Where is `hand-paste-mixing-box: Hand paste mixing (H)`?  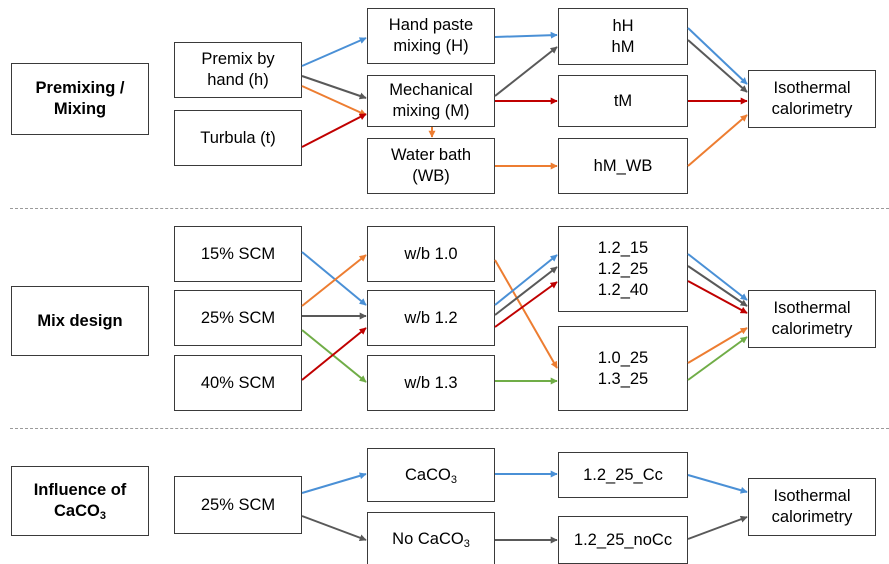
hand-paste-mixing-box: Hand paste mixing (H) is located at coordinates (431, 36).